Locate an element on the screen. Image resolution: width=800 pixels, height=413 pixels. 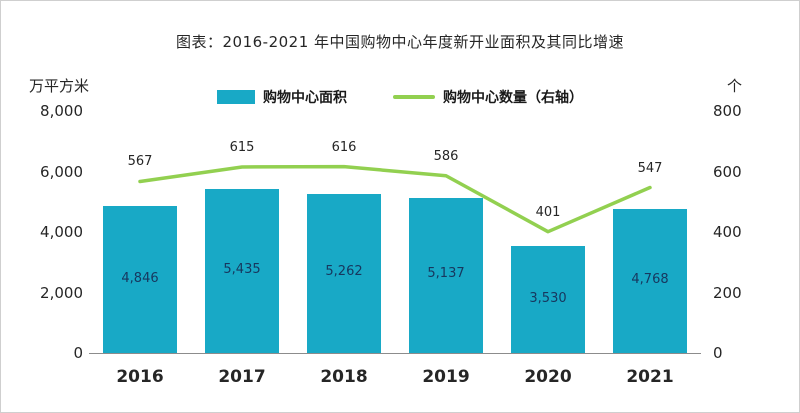
legend-item-area: 购物中心面积 is located at coordinates (282, 97).